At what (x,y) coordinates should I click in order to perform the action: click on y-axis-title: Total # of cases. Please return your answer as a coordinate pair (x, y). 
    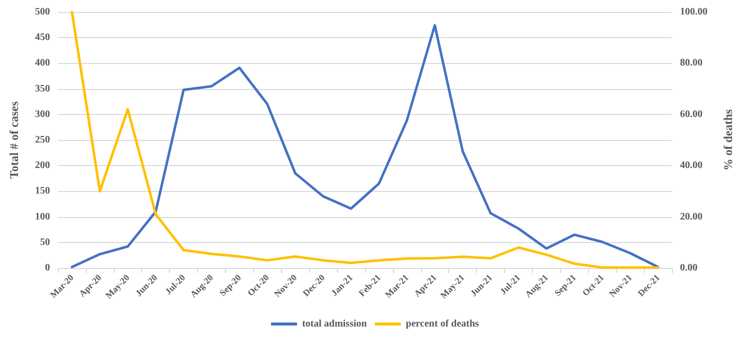
    Looking at the image, I should click on (14, 140).